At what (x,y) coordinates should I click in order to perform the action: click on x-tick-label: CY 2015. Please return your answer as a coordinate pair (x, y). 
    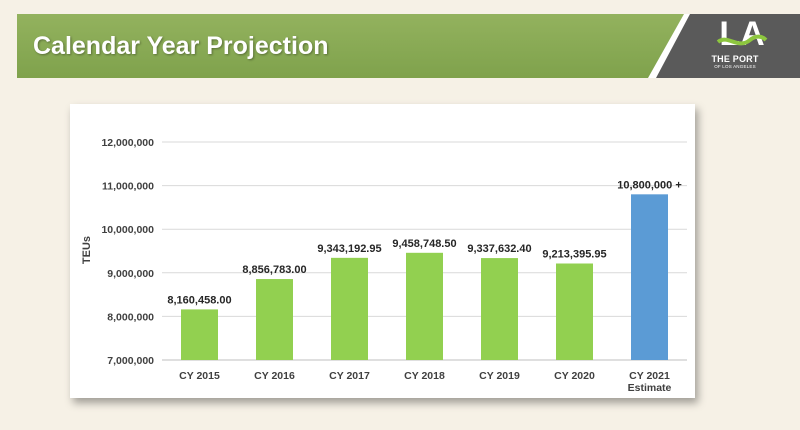
    Looking at the image, I should click on (199, 376).